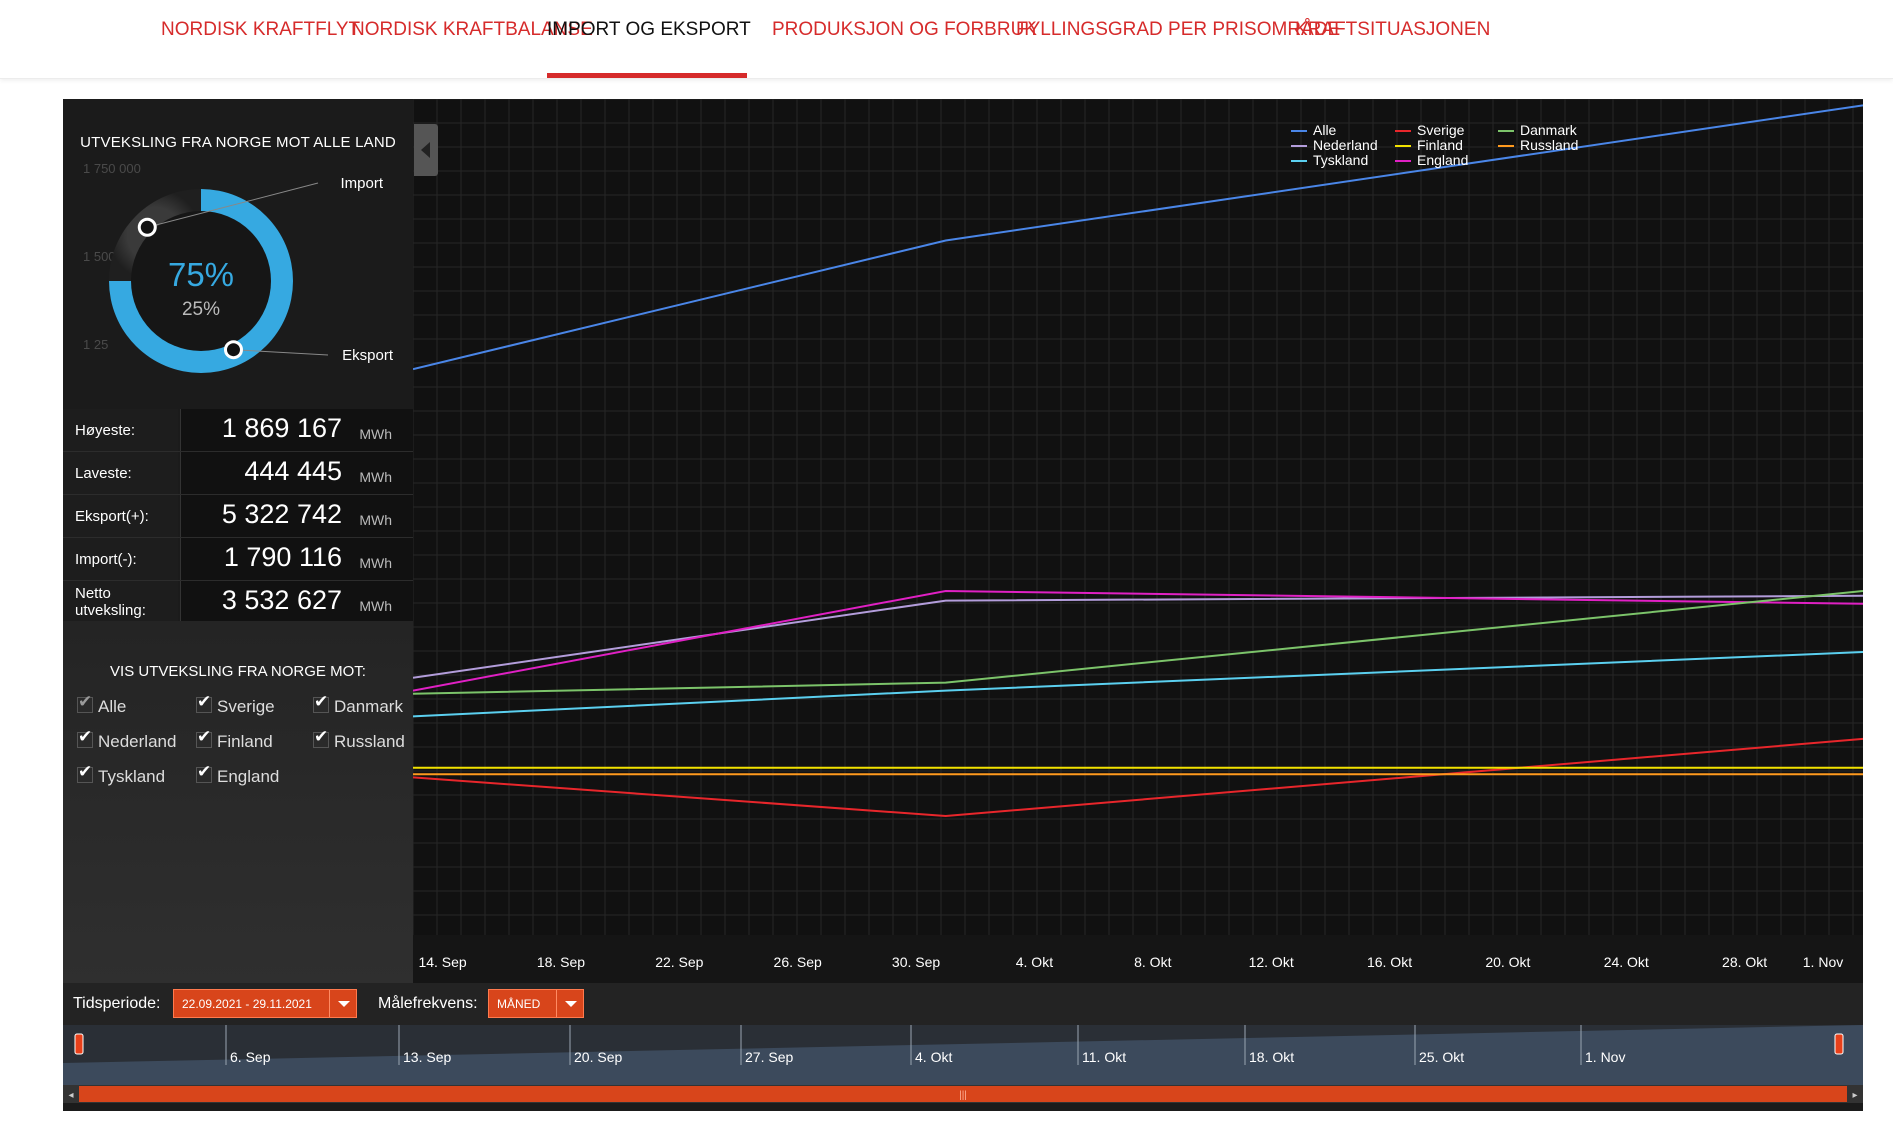  I want to click on frequency-select: MÅNED, so click(536, 1003).